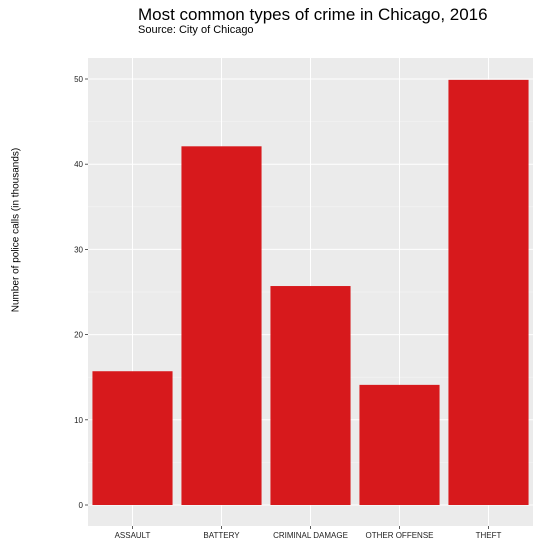 The image size is (541, 559). What do you see at coordinates (221, 535) in the screenshot?
I see `x-tick-label: BATTERY` at bounding box center [221, 535].